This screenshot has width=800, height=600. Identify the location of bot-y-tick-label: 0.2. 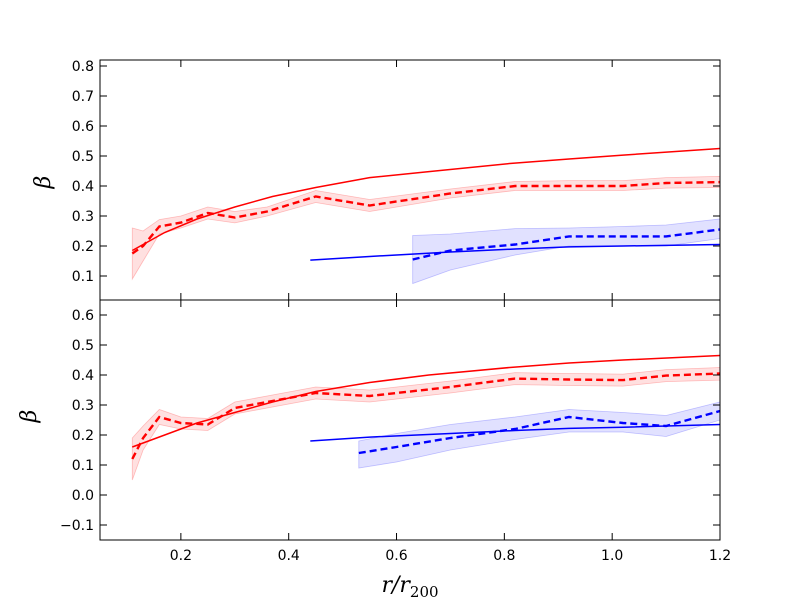
(83, 436).